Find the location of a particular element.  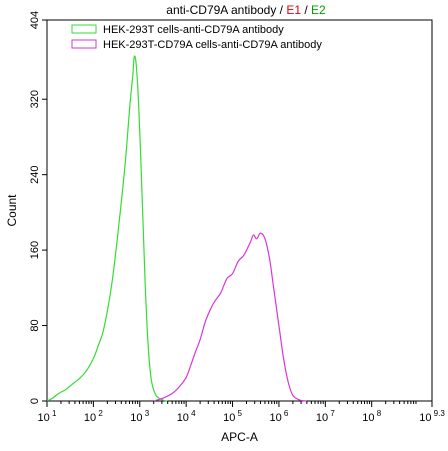

chart-title-part: E1 is located at coordinates (293, 10).